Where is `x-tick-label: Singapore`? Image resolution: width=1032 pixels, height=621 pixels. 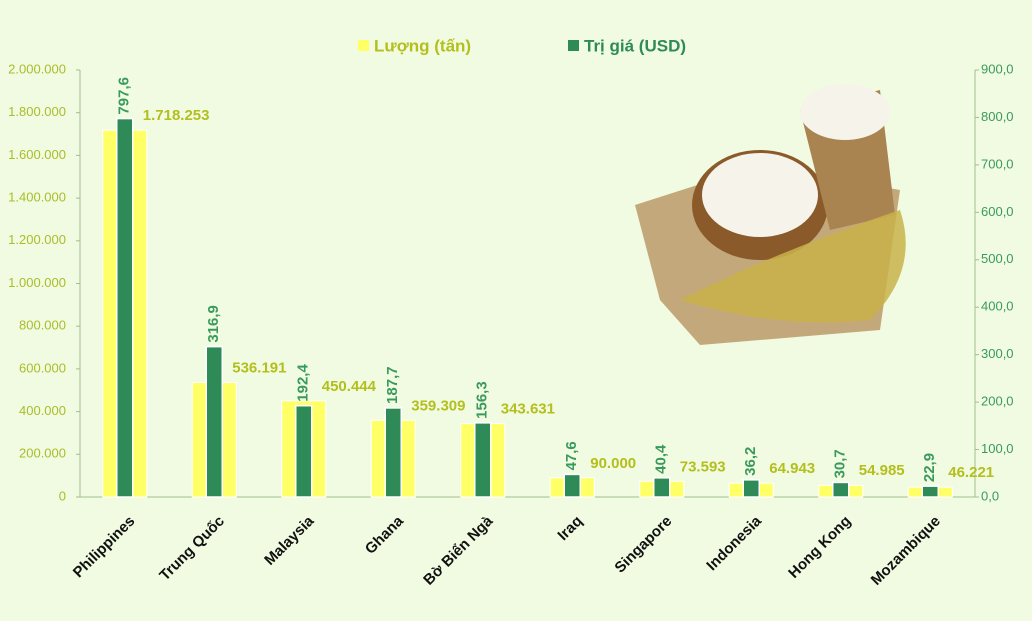
x-tick-label: Singapore is located at coordinates (643, 545).